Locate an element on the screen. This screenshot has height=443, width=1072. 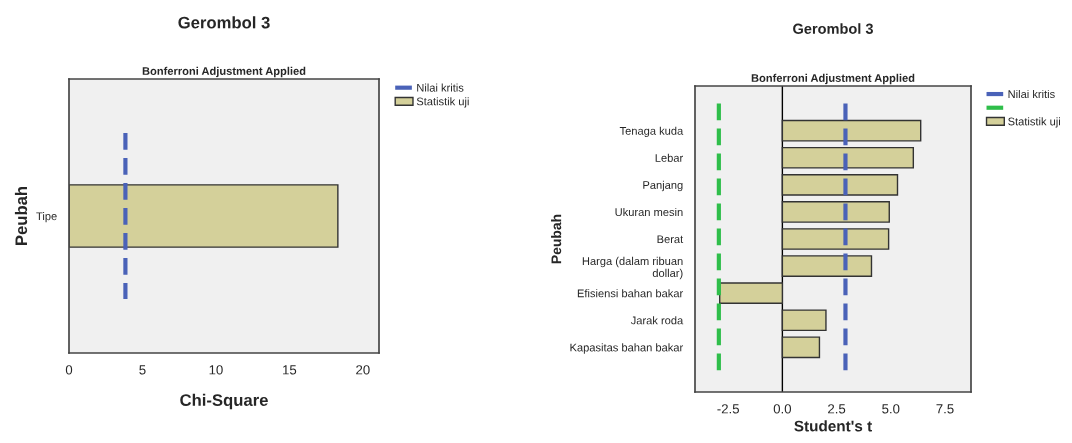
y-tick-label: Lebar is located at coordinates (669, 157).